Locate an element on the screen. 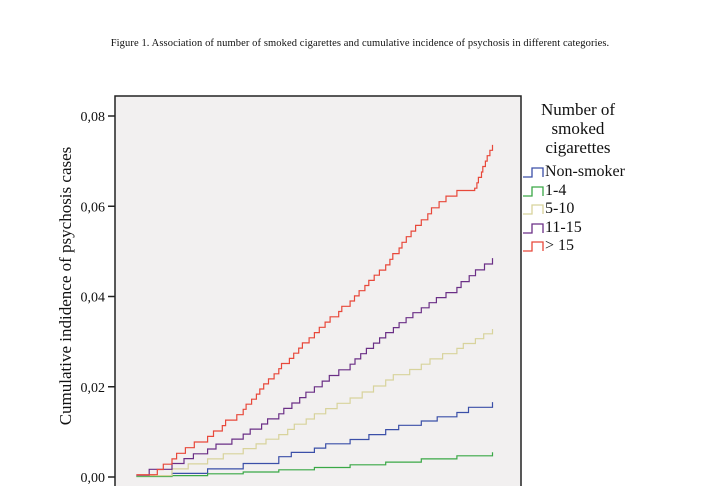  legend-item: 11-15 is located at coordinates (597, 228).